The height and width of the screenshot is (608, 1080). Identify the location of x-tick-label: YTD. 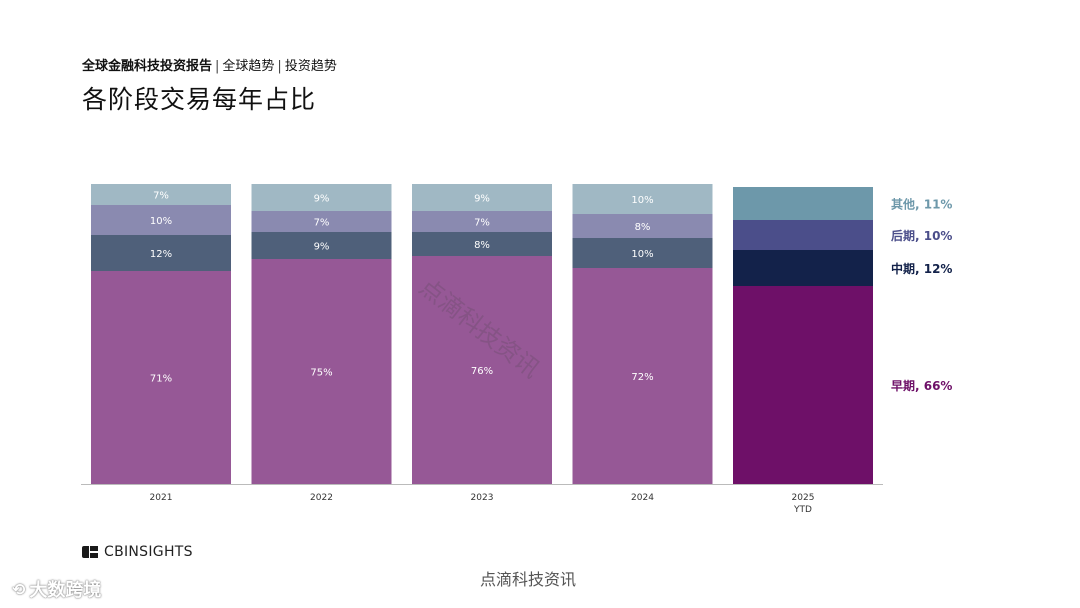
(802, 510).